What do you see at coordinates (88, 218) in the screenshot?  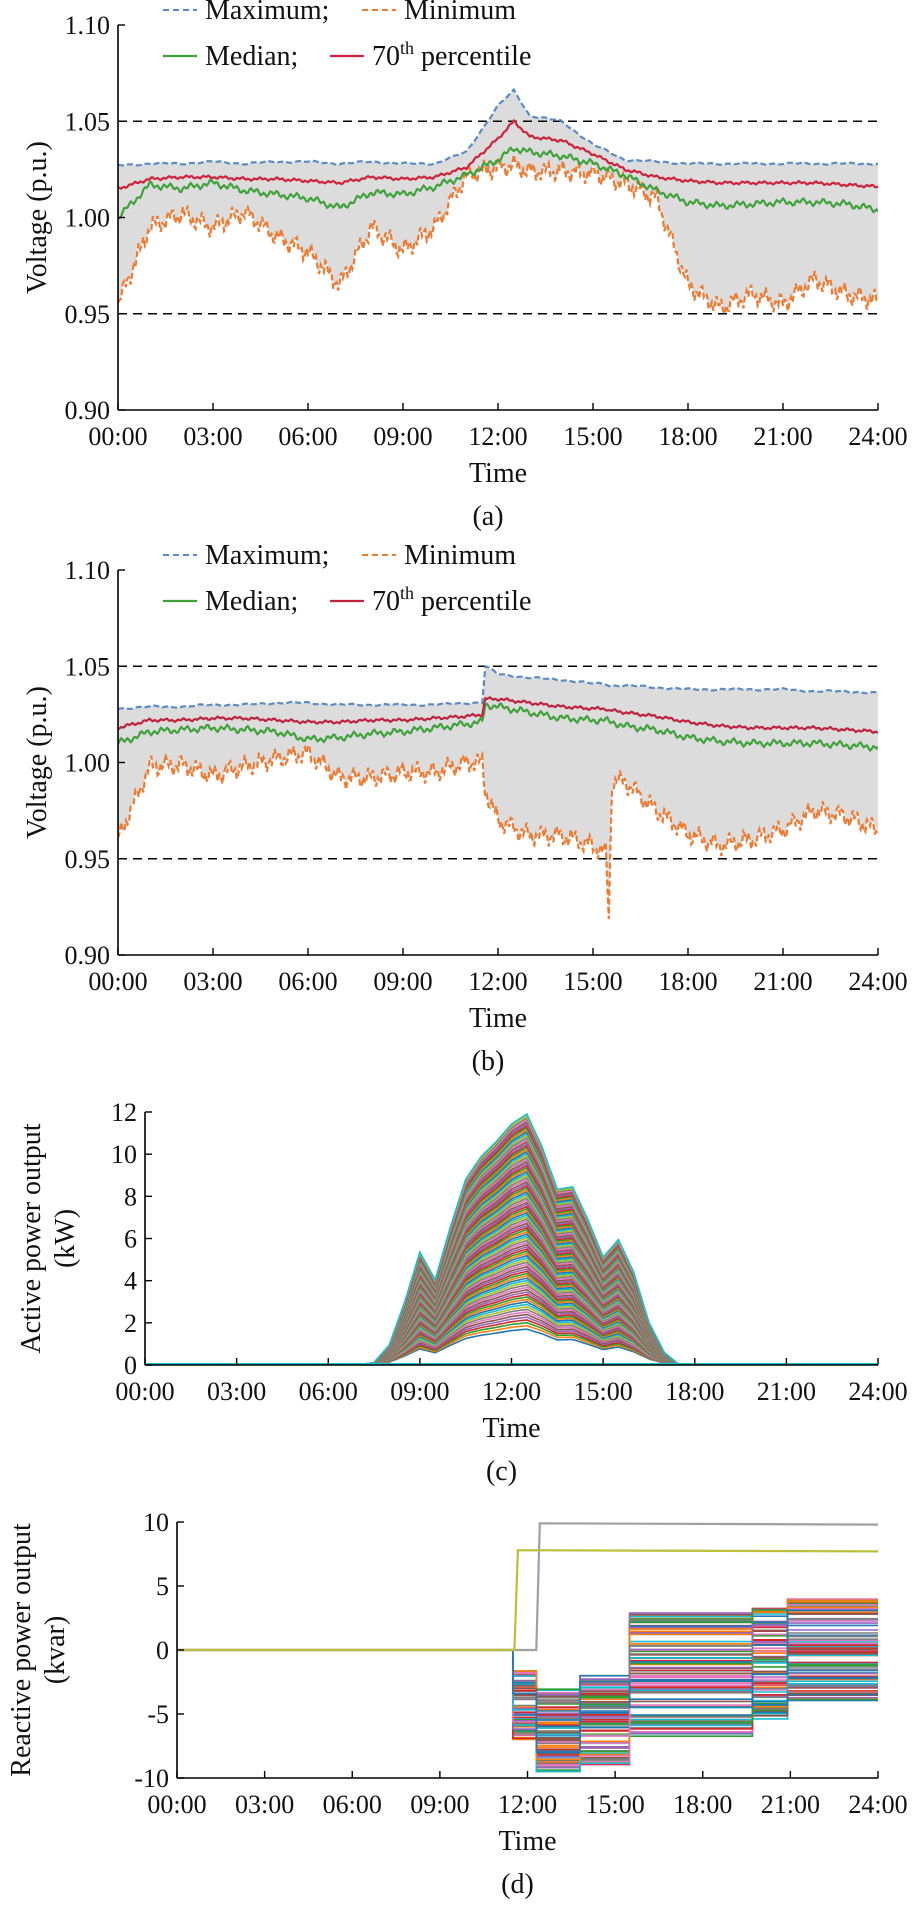 I see `y-tick-label: 1.00` at bounding box center [88, 218].